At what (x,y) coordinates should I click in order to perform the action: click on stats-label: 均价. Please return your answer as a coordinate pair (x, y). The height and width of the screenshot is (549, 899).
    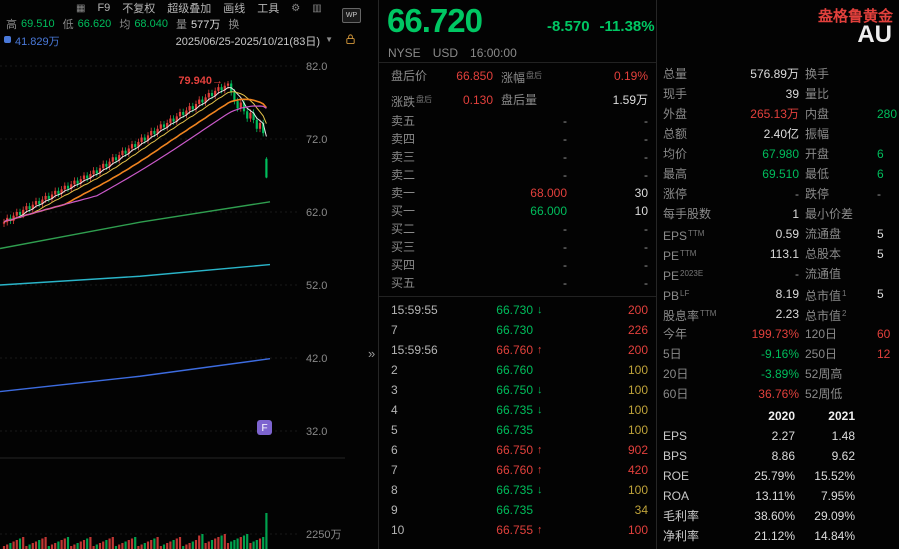
    Looking at the image, I should click on (675, 154).